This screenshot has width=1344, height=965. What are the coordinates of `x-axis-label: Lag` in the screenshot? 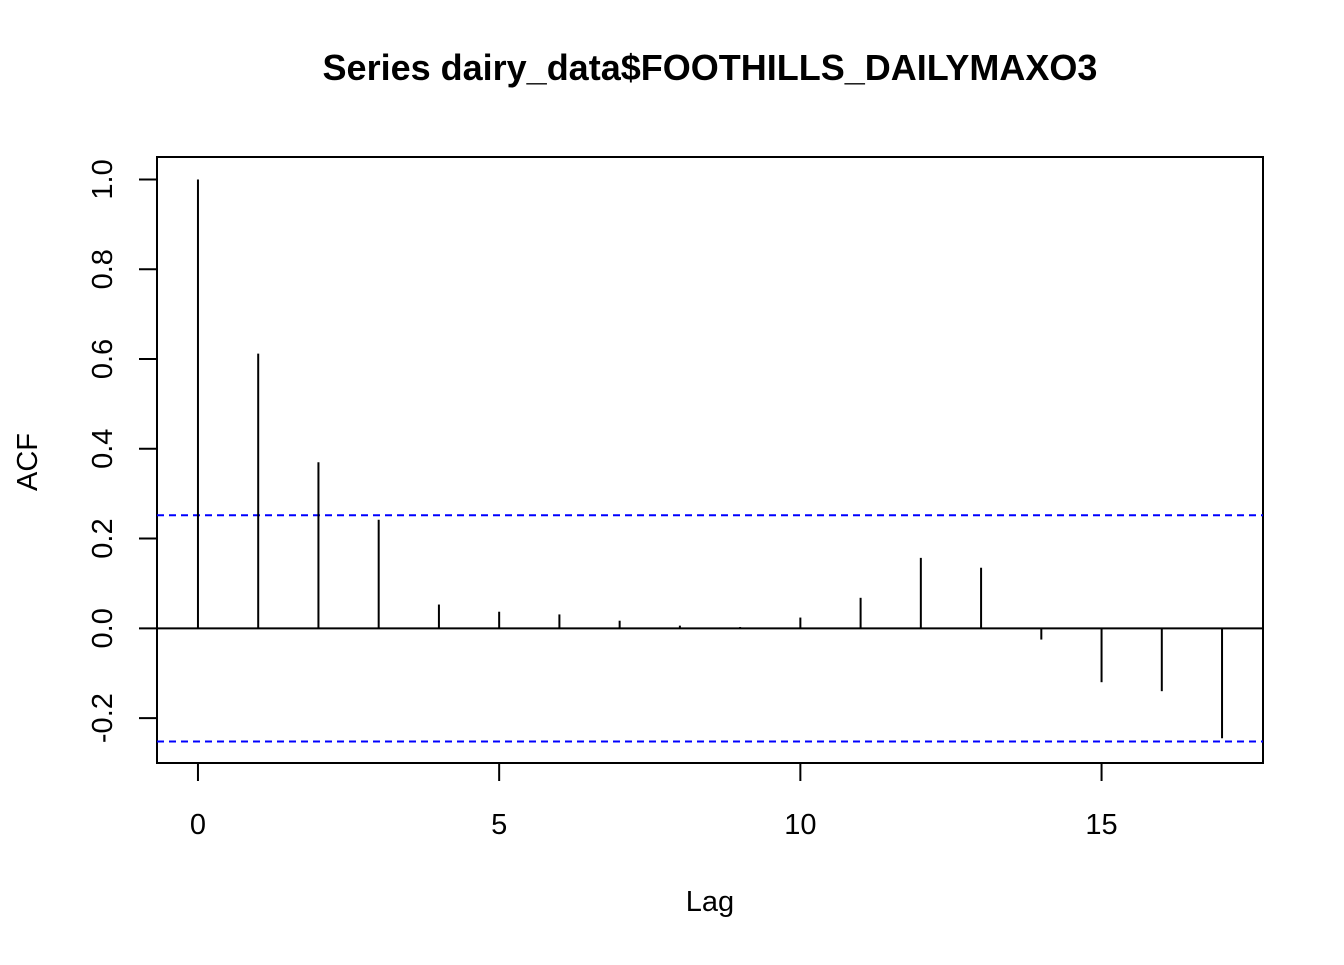 It's located at (710, 902).